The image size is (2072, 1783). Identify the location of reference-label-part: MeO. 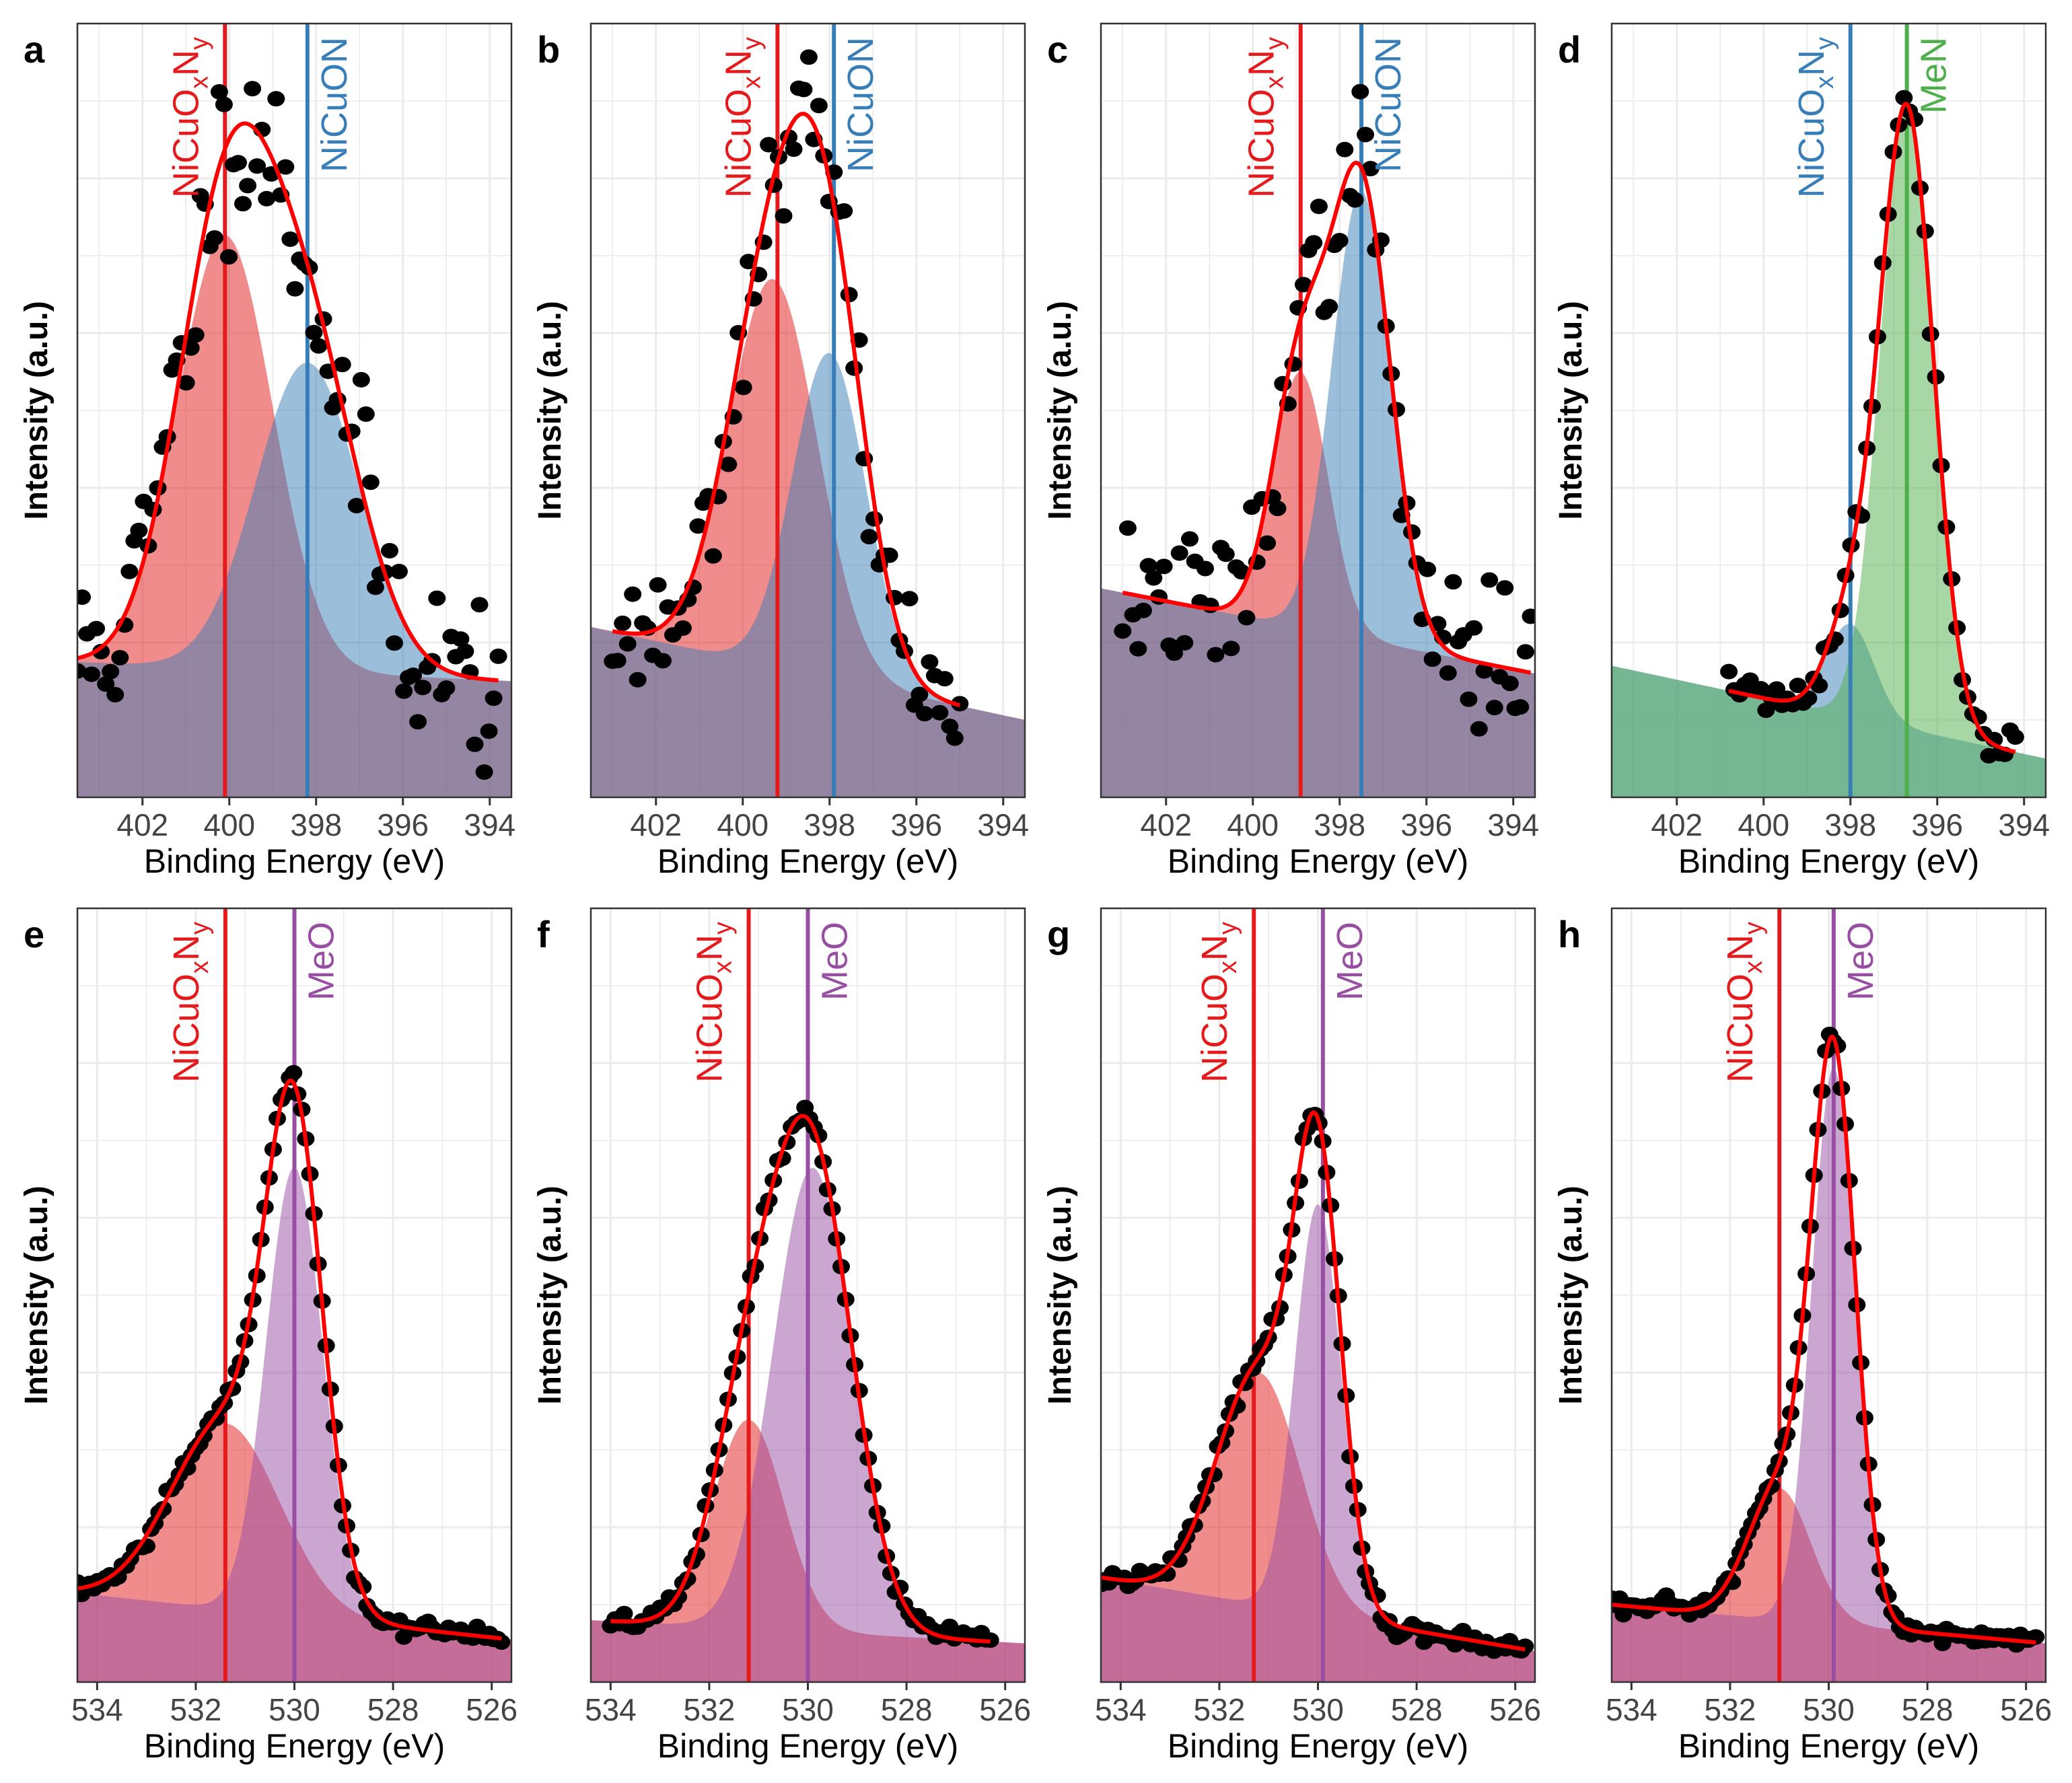
(1861, 961).